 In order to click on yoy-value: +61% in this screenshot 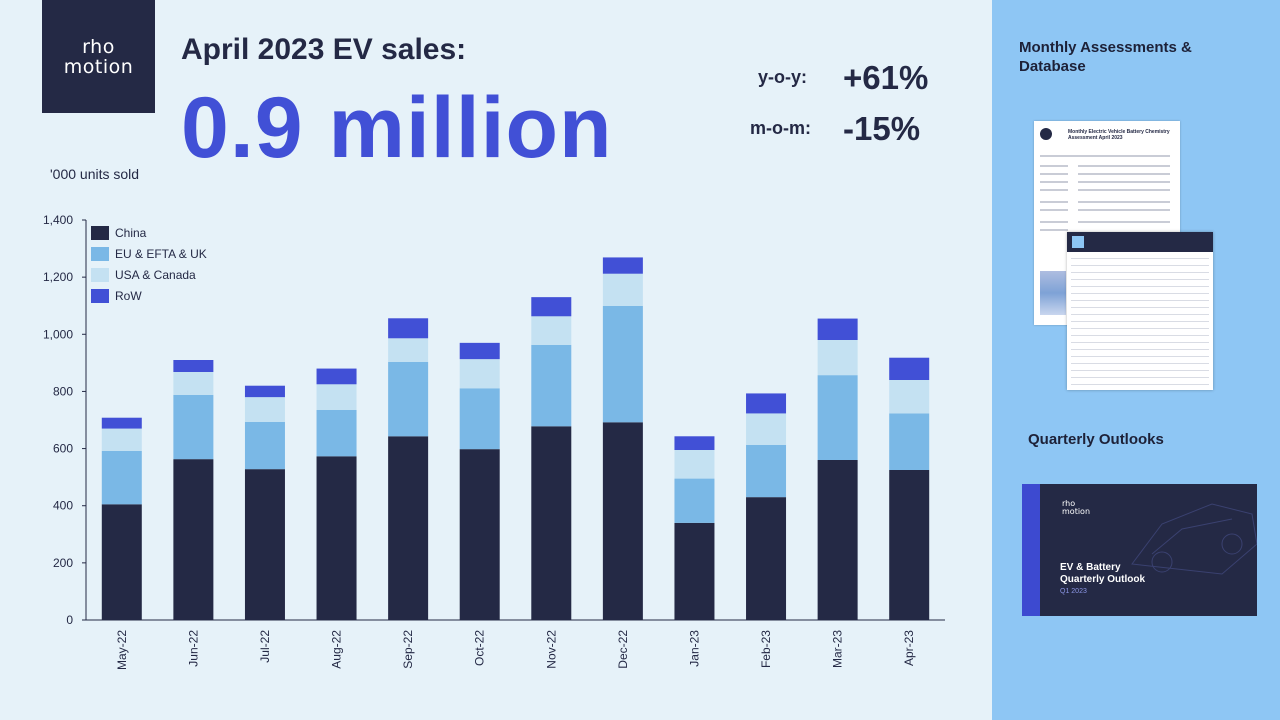, I will do `click(886, 77)`.